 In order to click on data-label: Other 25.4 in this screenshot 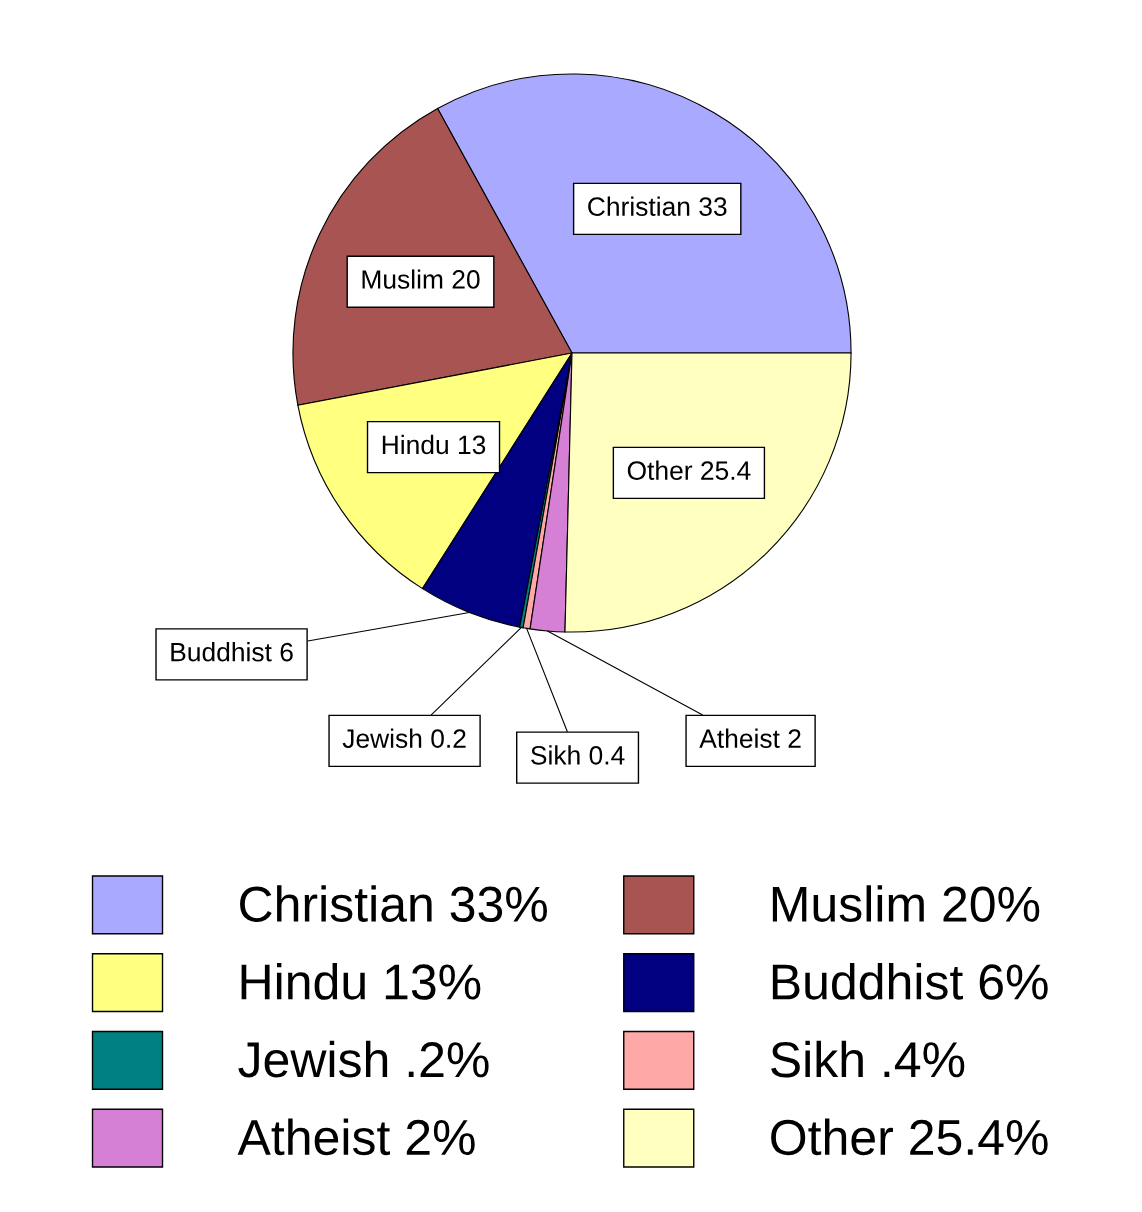, I will do `click(689, 470)`.